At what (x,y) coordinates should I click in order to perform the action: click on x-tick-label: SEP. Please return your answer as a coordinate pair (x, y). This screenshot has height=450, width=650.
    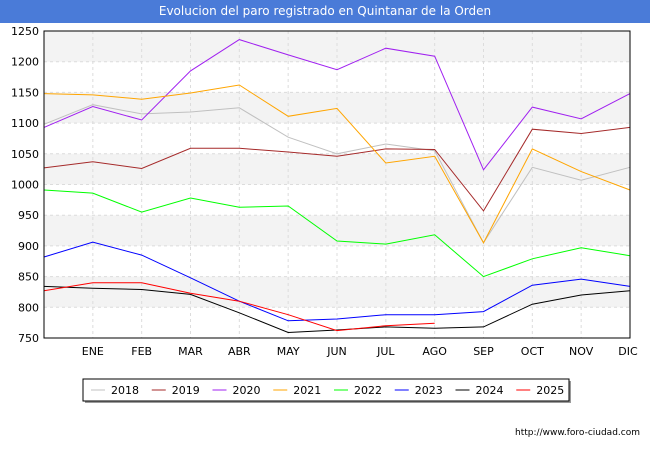
    Looking at the image, I should click on (483, 351).